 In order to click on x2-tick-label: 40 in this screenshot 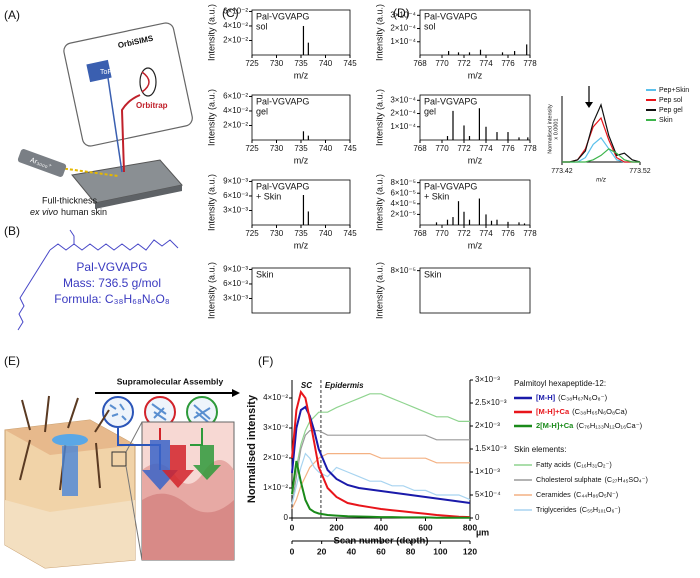, I will do `click(352, 551)`.